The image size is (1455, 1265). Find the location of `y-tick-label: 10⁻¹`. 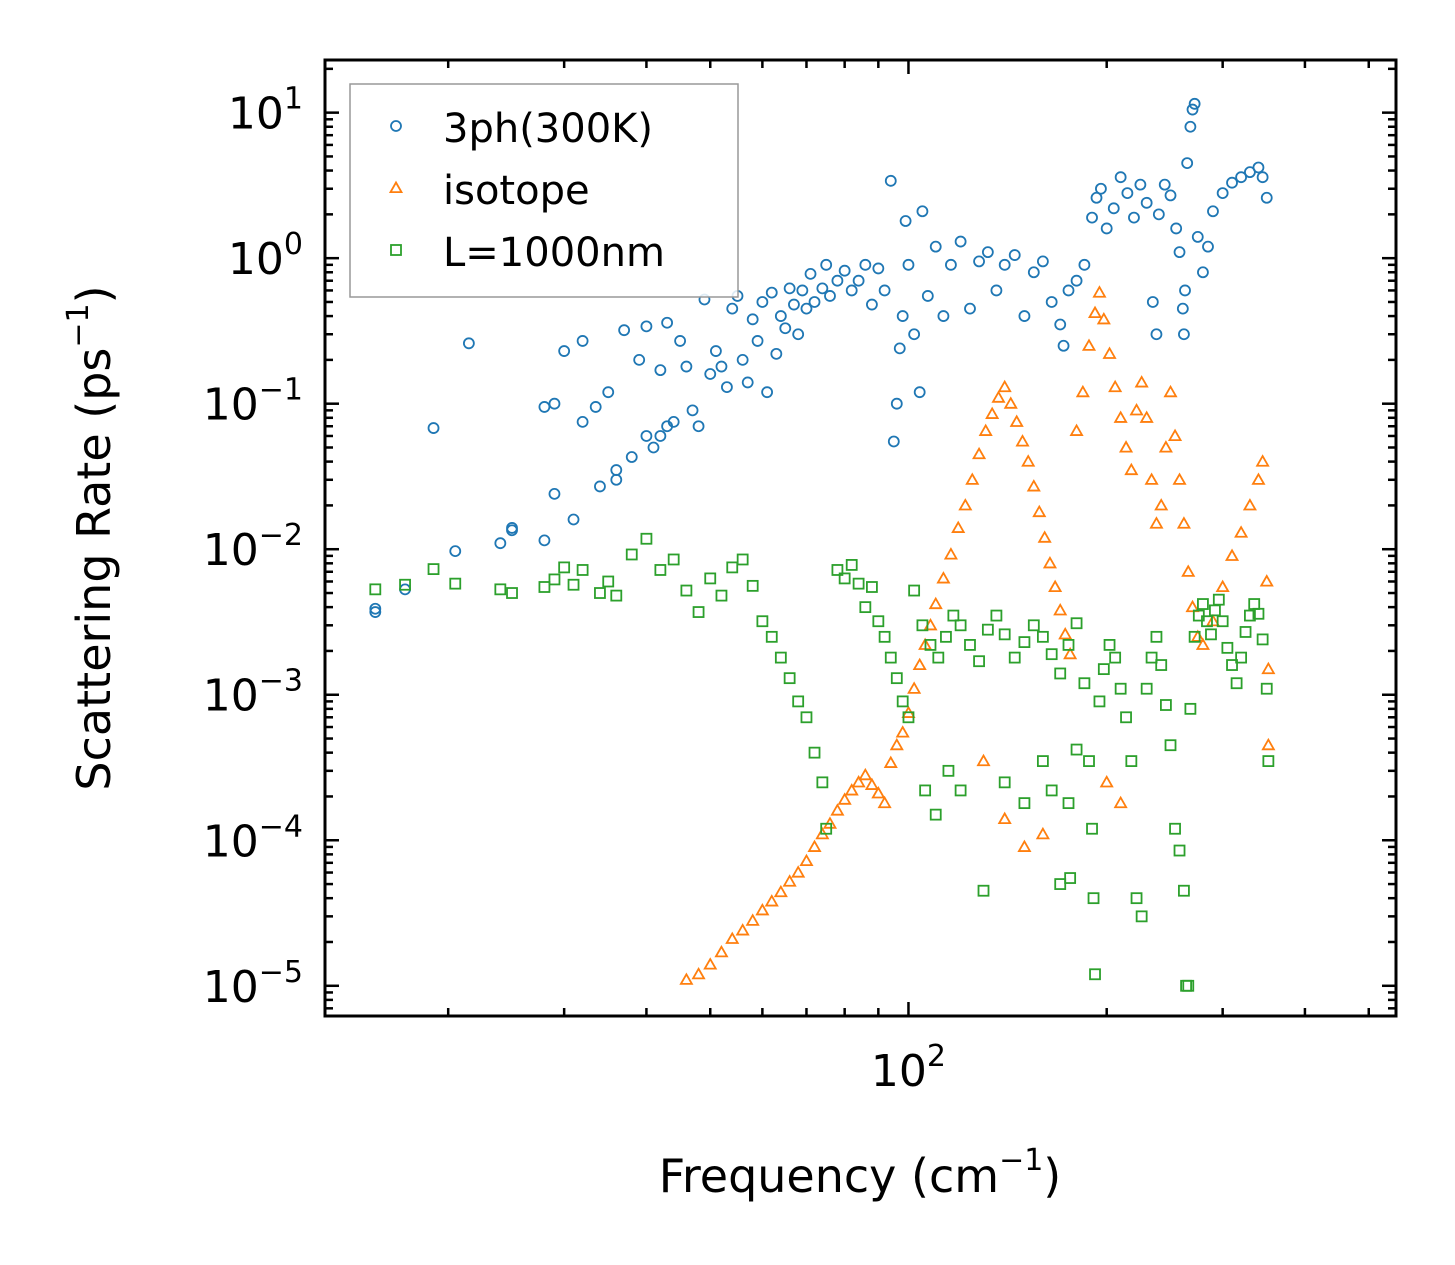

y-tick-label: 10⁻¹ is located at coordinates (253, 402).